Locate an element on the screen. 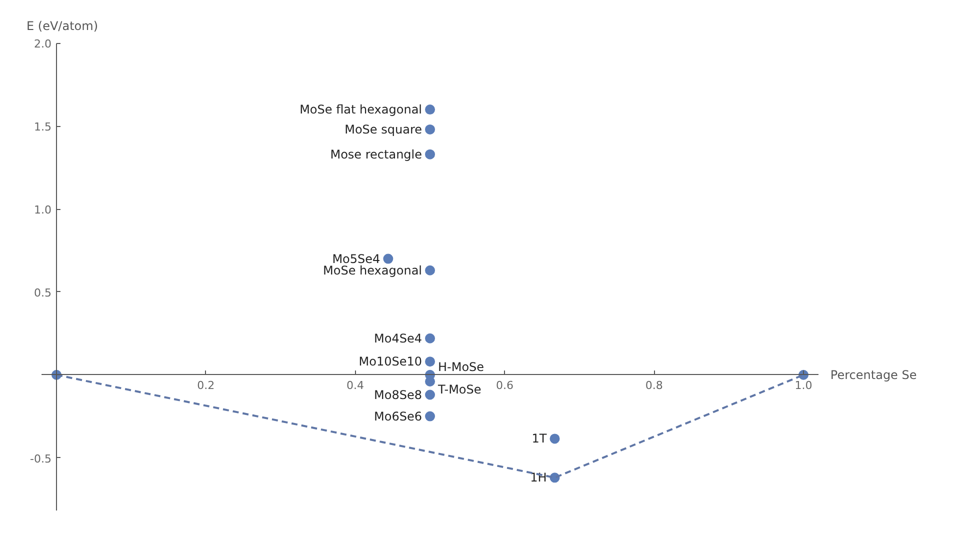  y-tick-label: 1.5 is located at coordinates (43, 127).